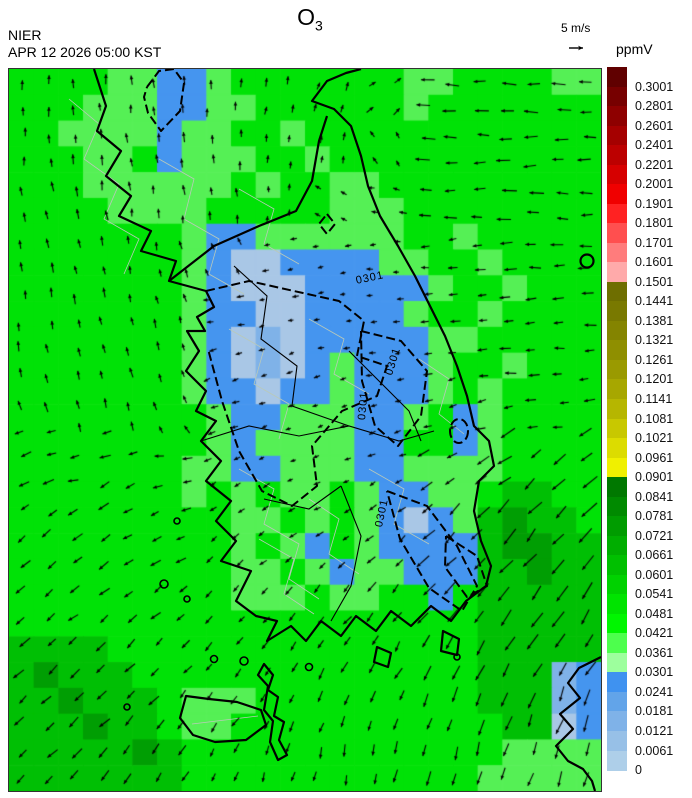 This screenshot has width=692, height=798. What do you see at coordinates (654, 281) in the screenshot?
I see `colorbar-tick-label: 0.1501` at bounding box center [654, 281].